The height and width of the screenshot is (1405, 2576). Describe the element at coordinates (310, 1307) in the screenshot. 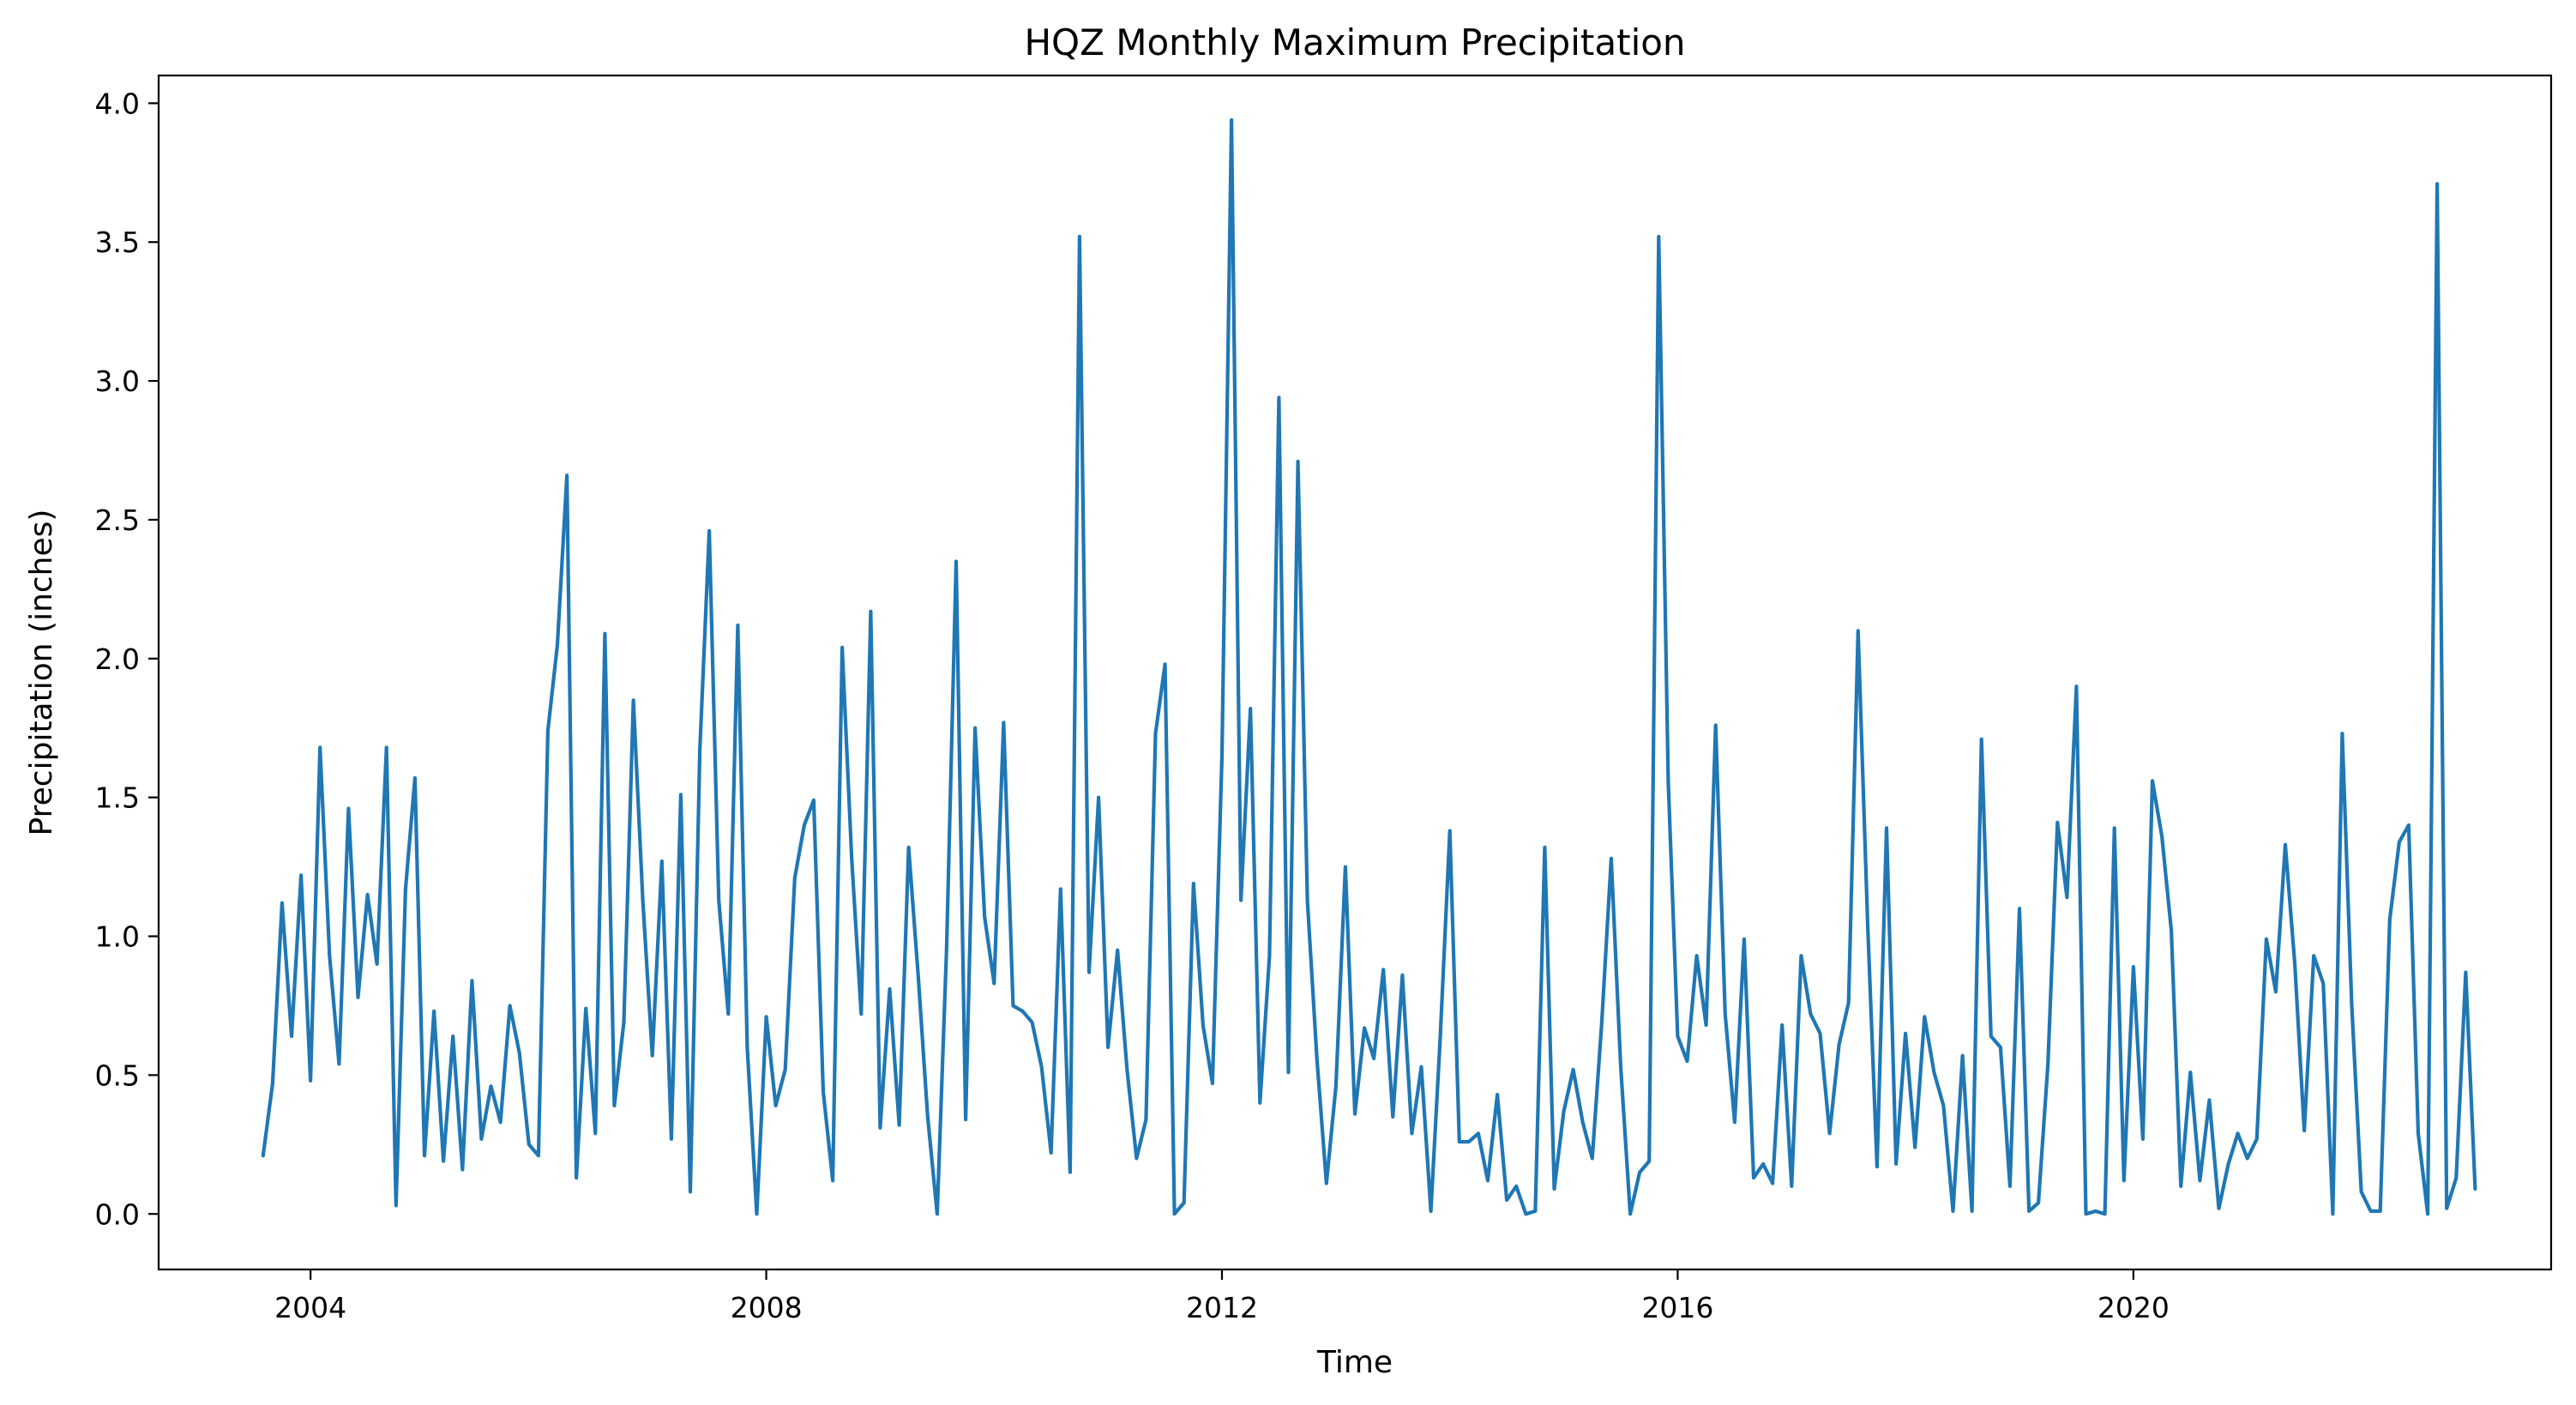

I see `x-tick-label: 2004` at that location.